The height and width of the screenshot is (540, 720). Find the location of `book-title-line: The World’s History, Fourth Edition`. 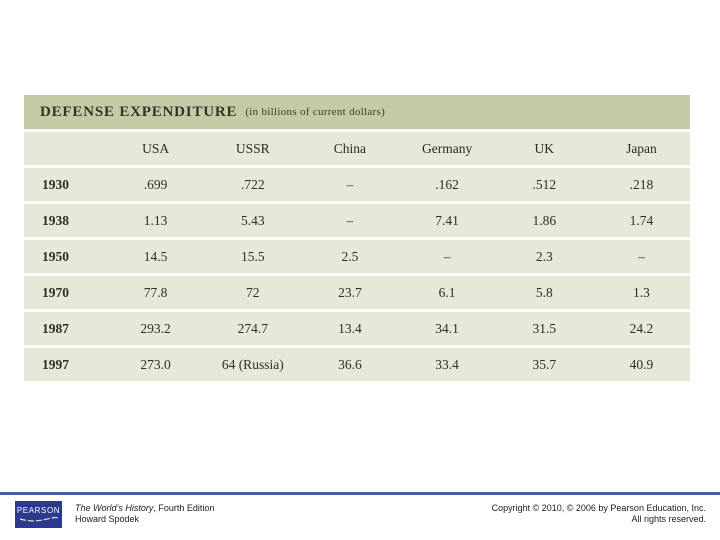

book-title-line: The World’s History, Fourth Edition is located at coordinates (144, 508).